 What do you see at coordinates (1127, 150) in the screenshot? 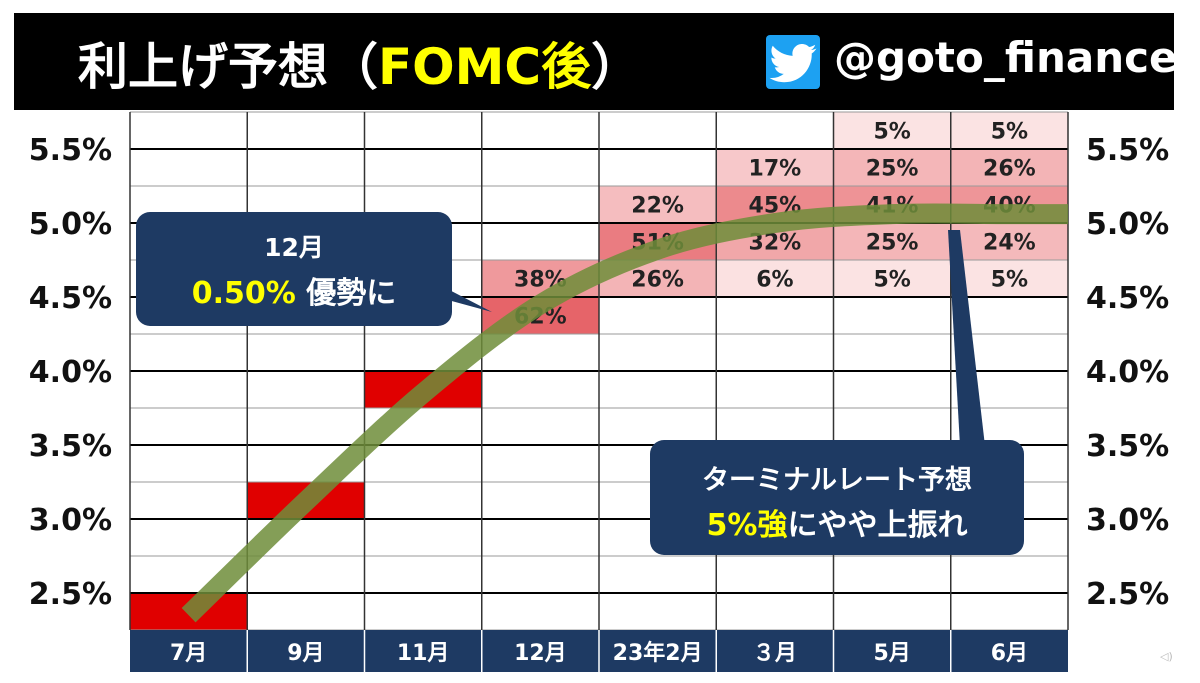
I see `y-tick-label-right: 5.5%` at bounding box center [1127, 150].